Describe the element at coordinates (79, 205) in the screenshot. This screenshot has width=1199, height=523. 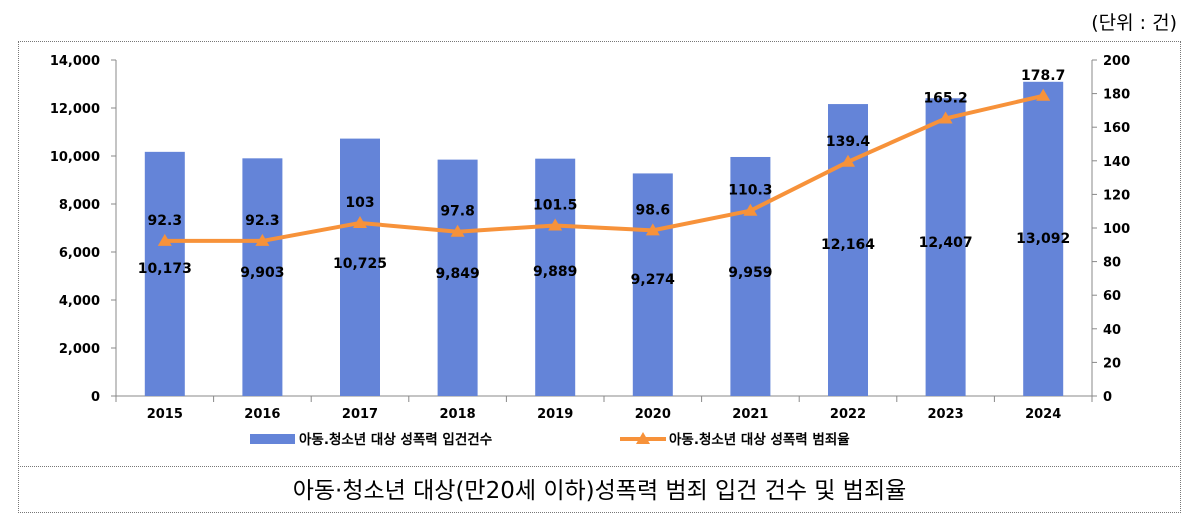
I see `y-left-tick-label: 8,000` at that location.